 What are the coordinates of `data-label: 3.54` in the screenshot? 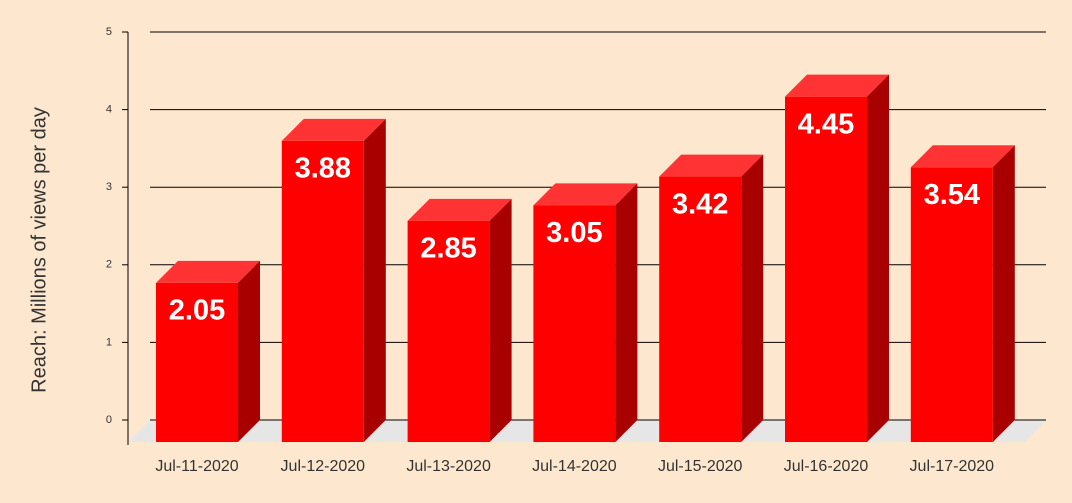 It's located at (952, 195).